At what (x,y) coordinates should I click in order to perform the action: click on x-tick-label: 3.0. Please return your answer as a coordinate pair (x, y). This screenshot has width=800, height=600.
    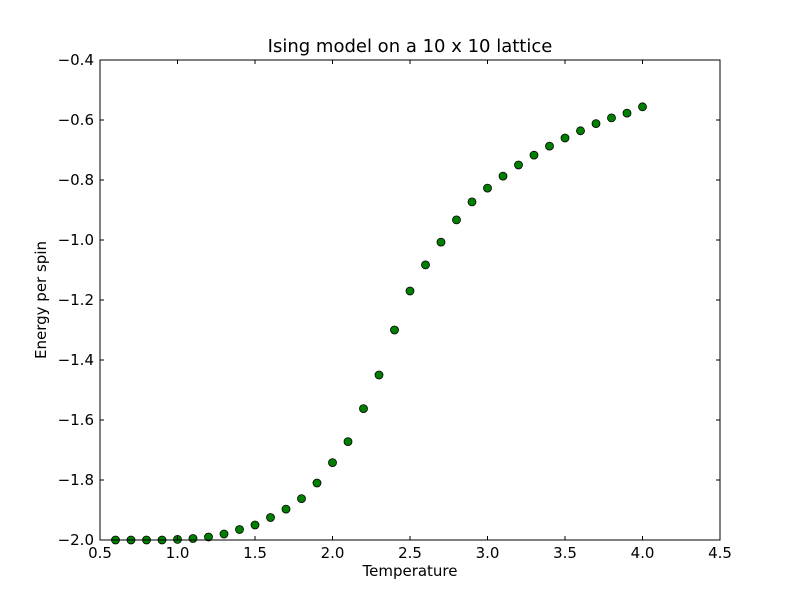
    Looking at the image, I should click on (488, 553).